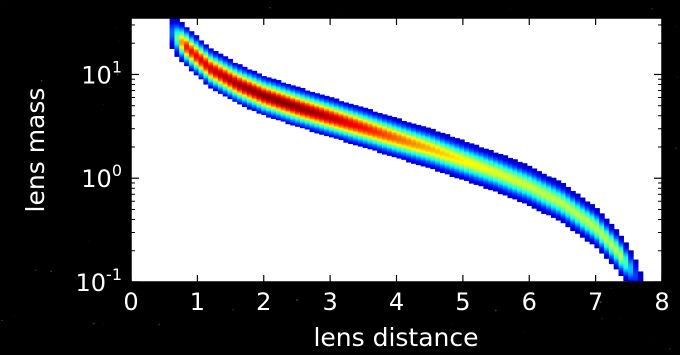  What do you see at coordinates (529, 302) in the screenshot?
I see `x-tick-label: 6` at bounding box center [529, 302].